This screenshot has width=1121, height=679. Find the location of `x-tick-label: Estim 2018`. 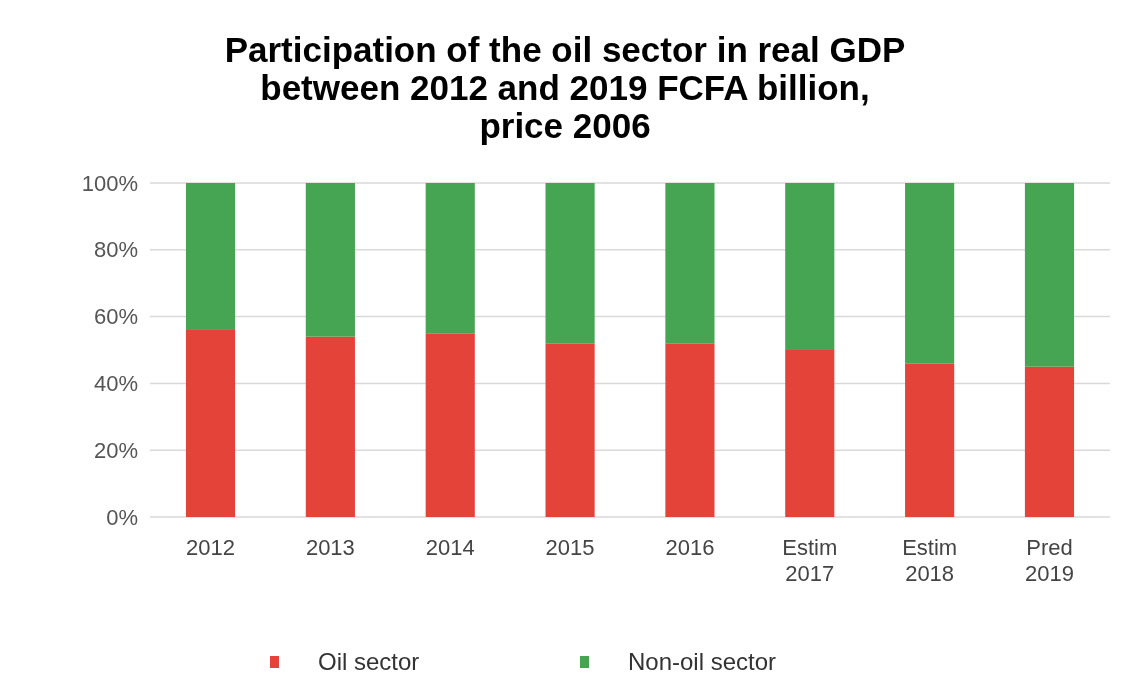

x-tick-label: Estim 2018 is located at coordinates (930, 560).